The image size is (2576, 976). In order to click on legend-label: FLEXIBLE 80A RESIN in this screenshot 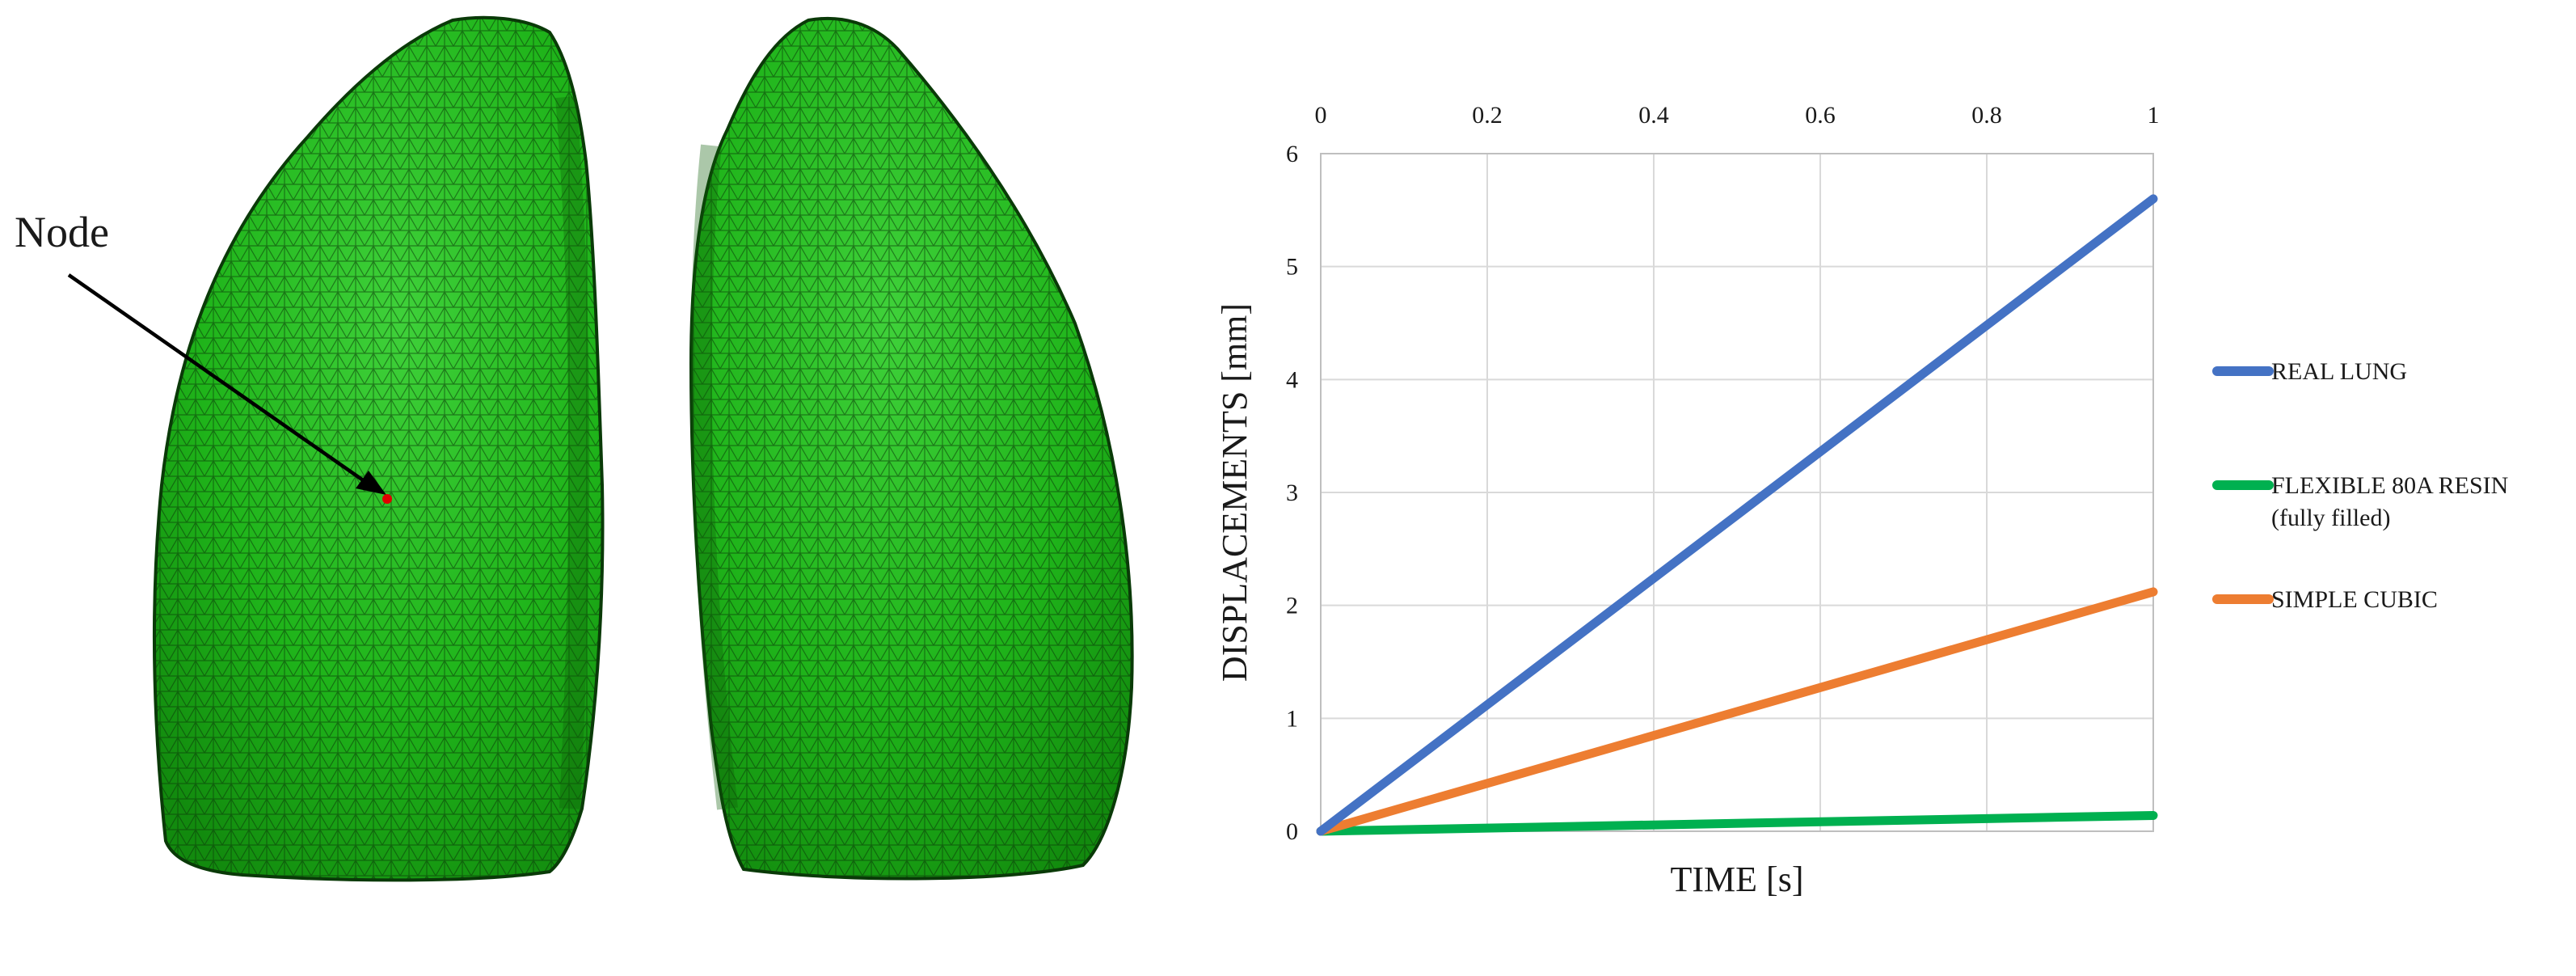, I will do `click(2389, 485)`.